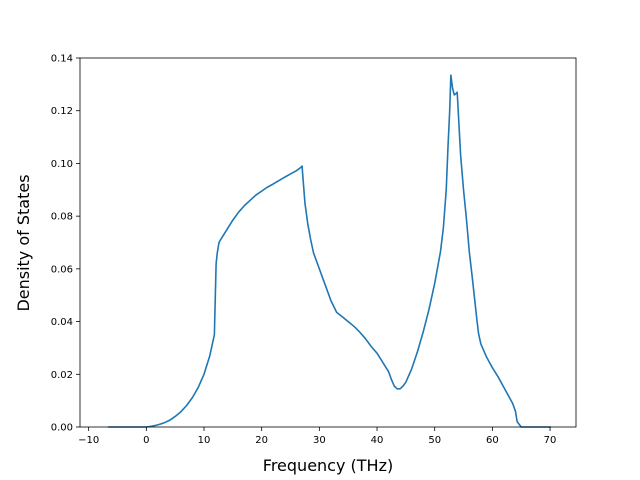 The height and width of the screenshot is (480, 640). Describe the element at coordinates (204, 440) in the screenshot. I see `x-tick-label: 10` at that location.